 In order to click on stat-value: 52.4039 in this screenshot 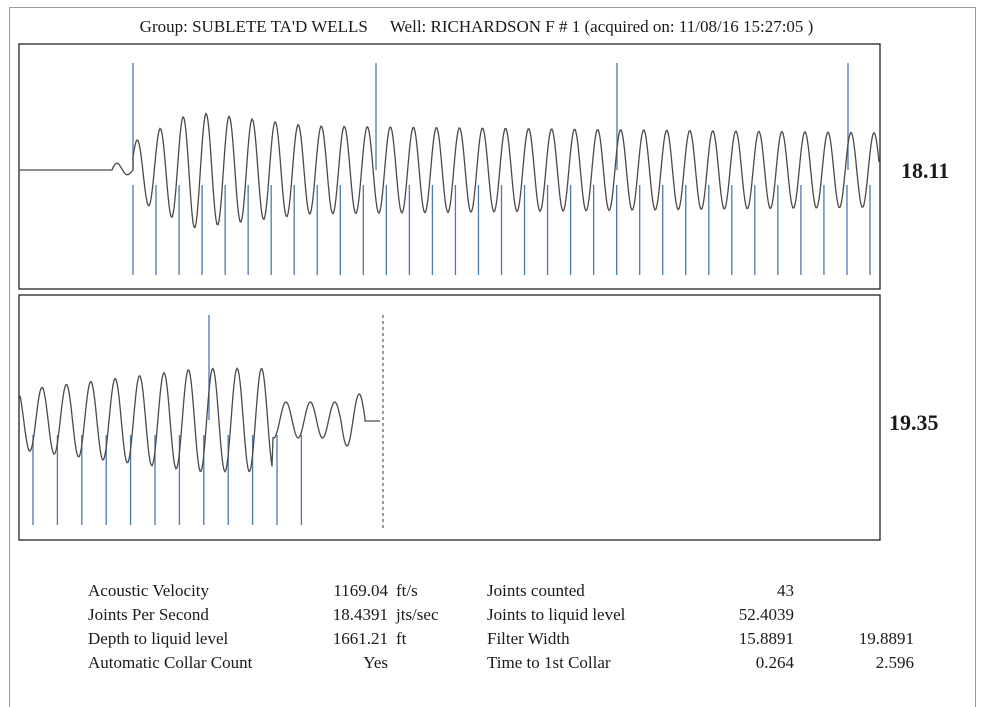, I will do `click(766, 614)`.